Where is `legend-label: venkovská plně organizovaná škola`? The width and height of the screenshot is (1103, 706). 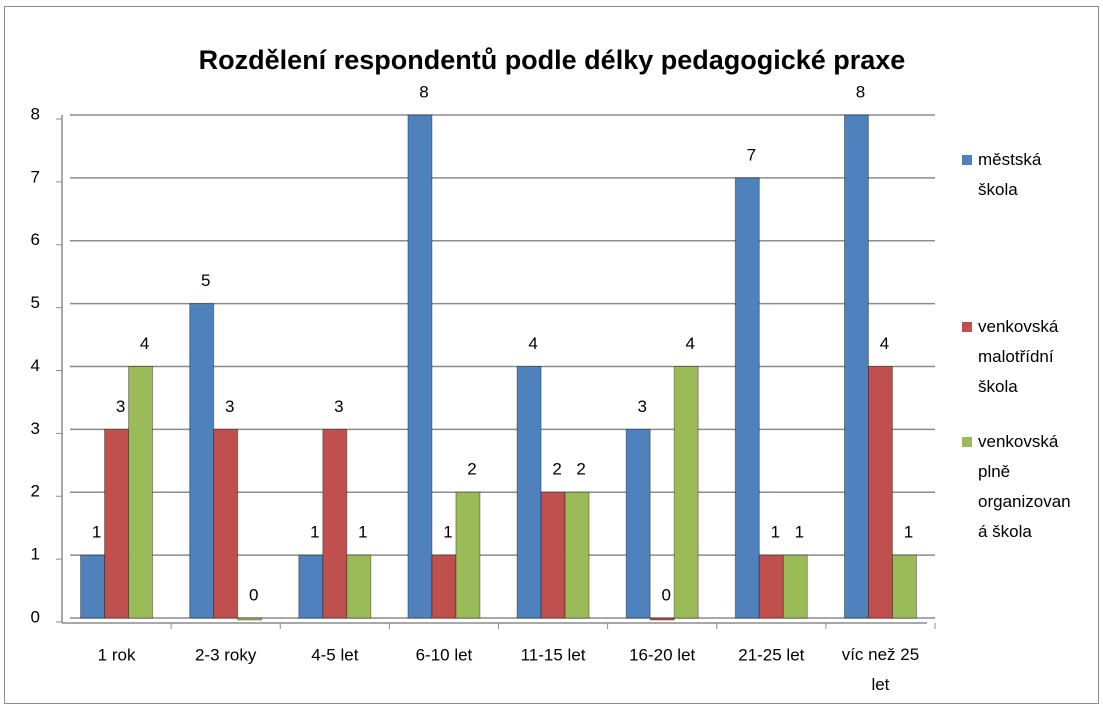
legend-label: venkovská plně organizovaná škola is located at coordinates (1024, 486).